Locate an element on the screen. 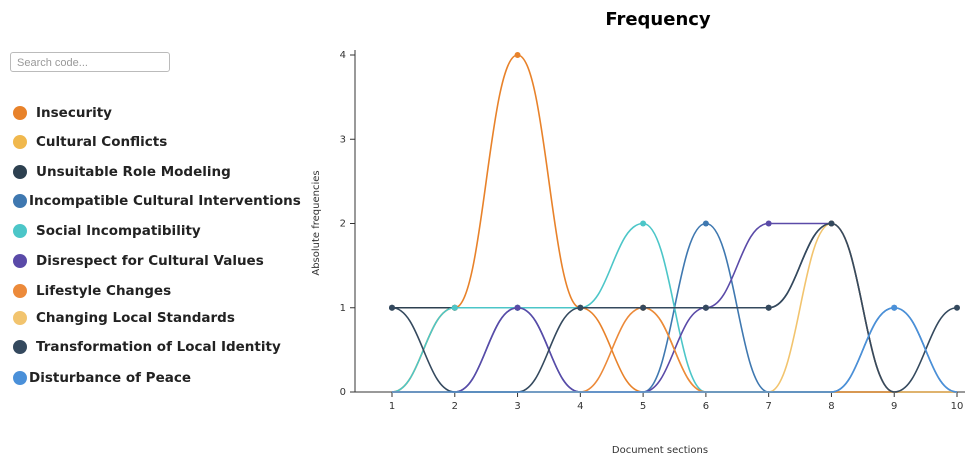 The height and width of the screenshot is (458, 980). x-tick-label: 8 is located at coordinates (831, 406).